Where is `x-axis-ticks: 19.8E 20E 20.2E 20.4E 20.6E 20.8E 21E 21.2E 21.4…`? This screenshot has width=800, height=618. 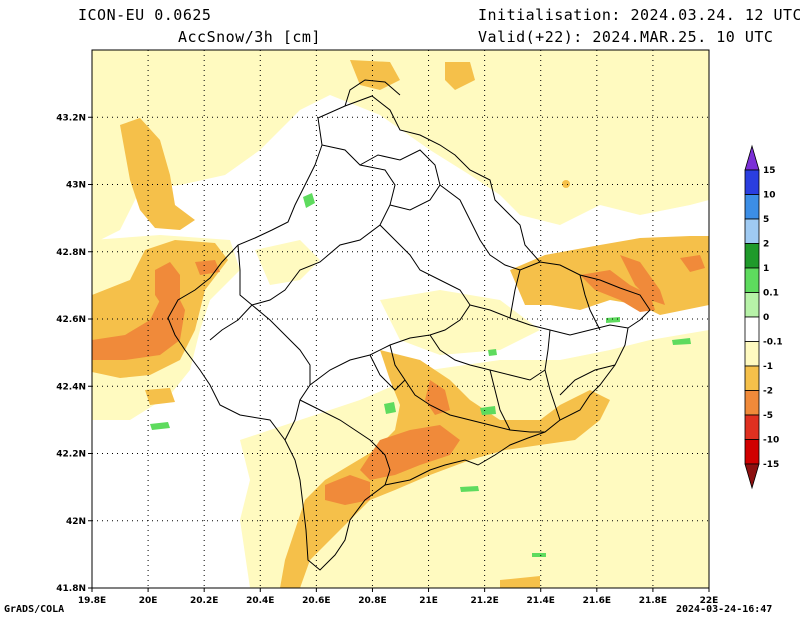
x-axis-ticks: 19.8E 20E 20.2E 20.4E 20.6E 20.8E 21E 21.2E 21.4… is located at coordinates (398, 597).